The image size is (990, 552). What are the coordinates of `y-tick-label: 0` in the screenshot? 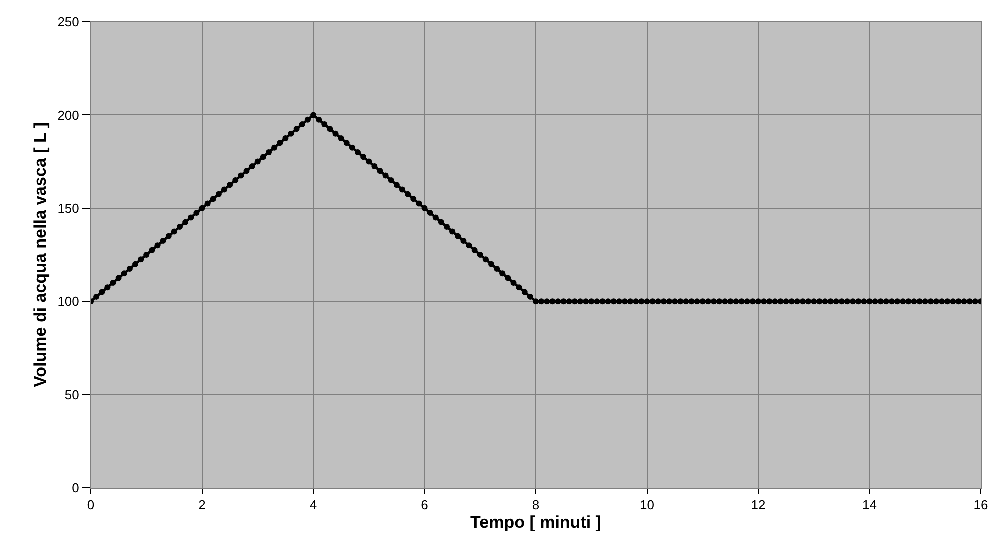 It's located at (76, 488).